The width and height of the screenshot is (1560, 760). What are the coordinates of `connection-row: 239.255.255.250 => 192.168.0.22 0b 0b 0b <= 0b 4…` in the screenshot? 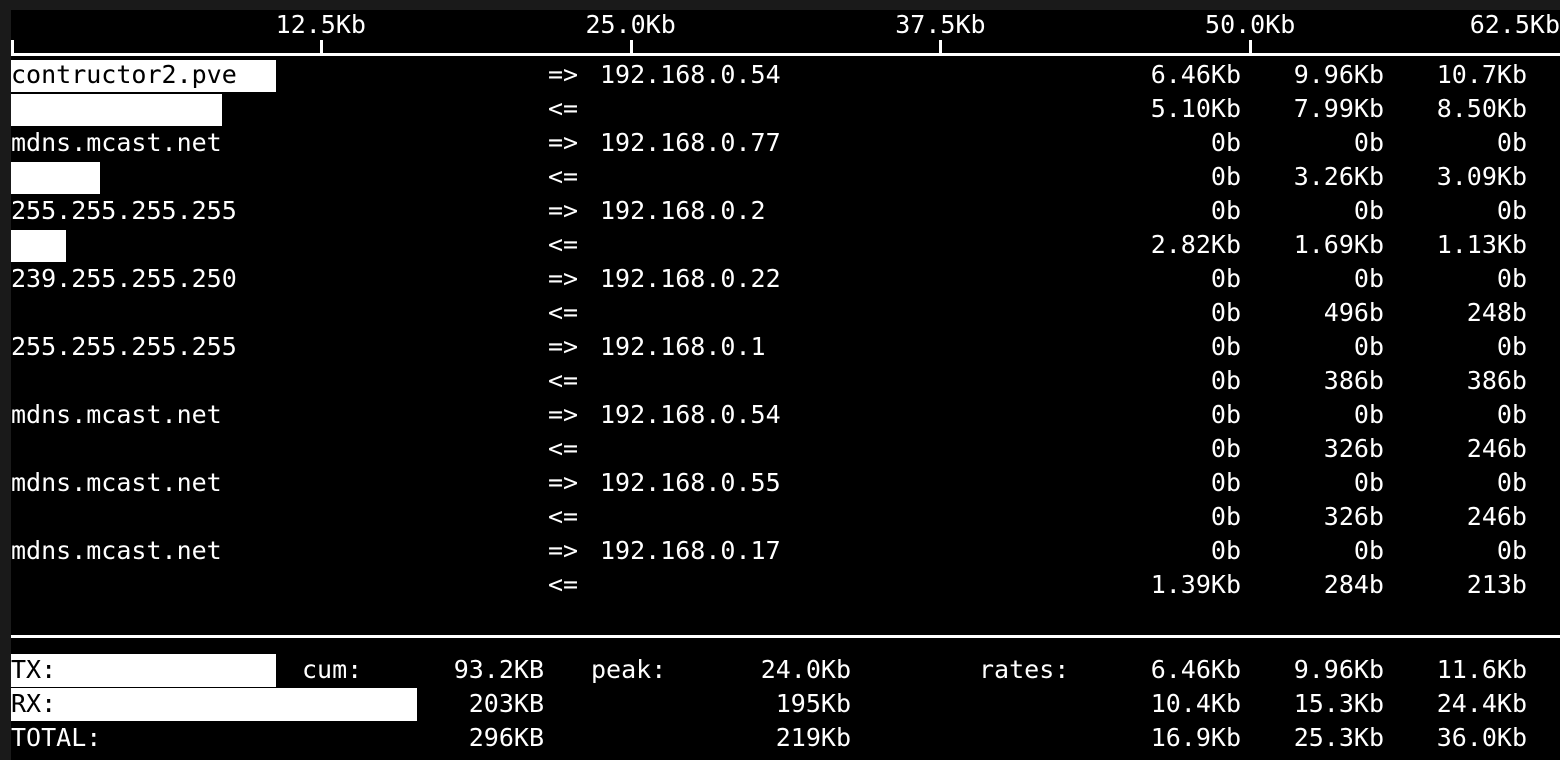 It's located at (785, 296).